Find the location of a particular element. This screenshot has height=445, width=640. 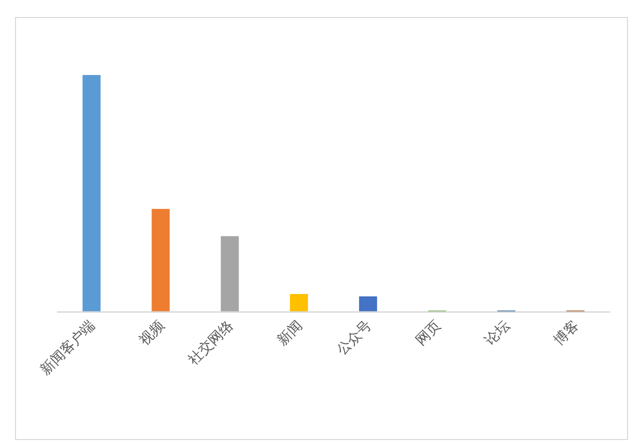

x-tick-label: 视频 is located at coordinates (152, 333).